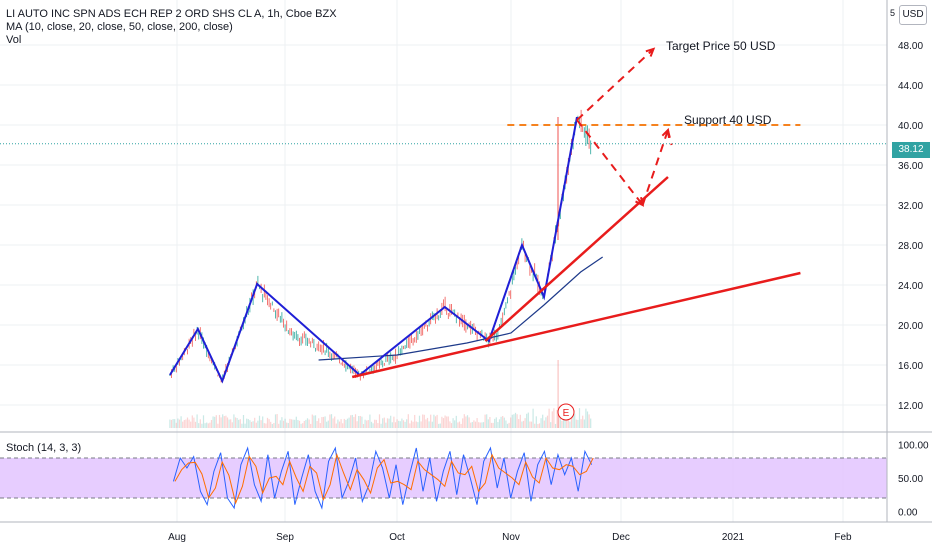  I want to click on y-tick-label: 16.00, so click(910, 366).